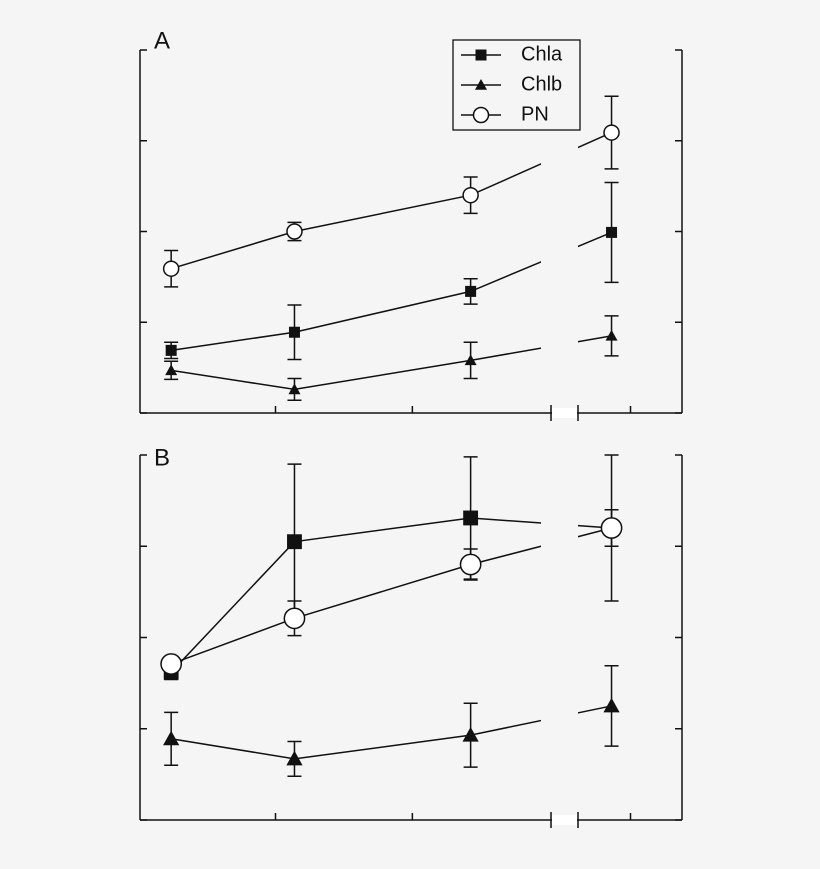  Describe the element at coordinates (162, 457) in the screenshot. I see `panel-label: B` at that location.